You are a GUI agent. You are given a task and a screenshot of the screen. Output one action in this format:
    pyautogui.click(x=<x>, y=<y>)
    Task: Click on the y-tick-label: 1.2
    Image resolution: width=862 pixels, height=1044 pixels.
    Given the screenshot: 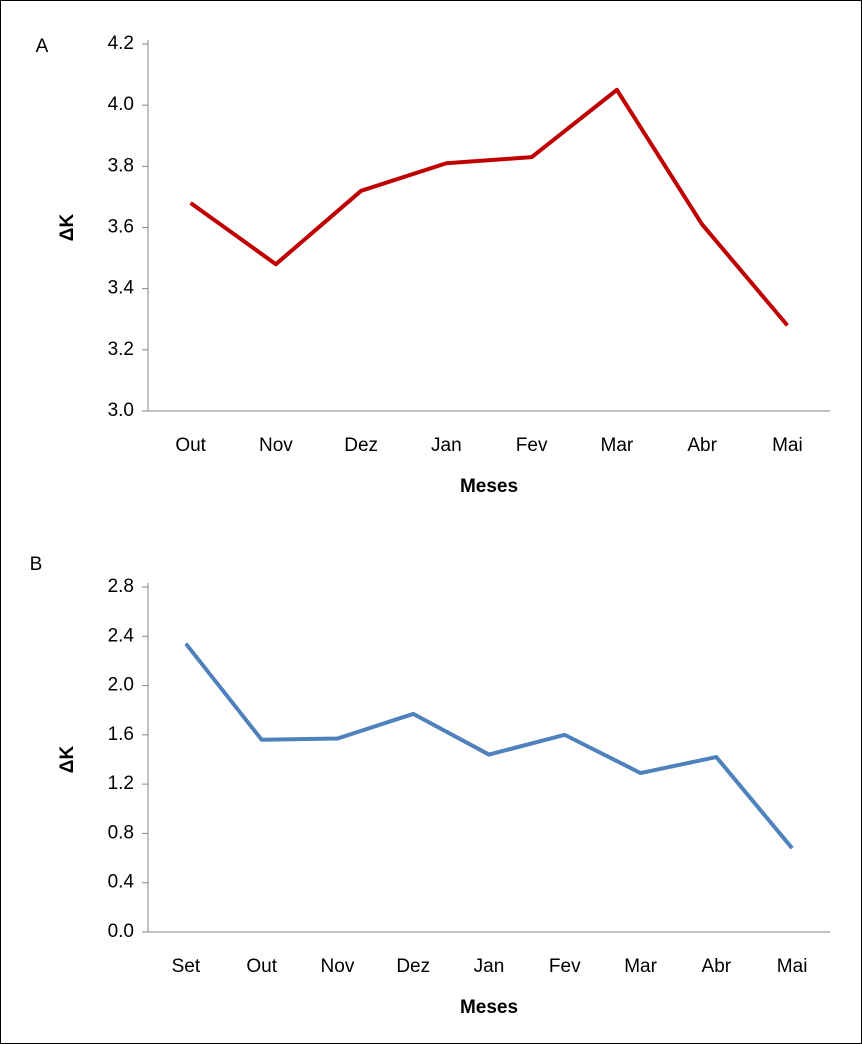 What is the action you would take?
    pyautogui.click(x=121, y=783)
    